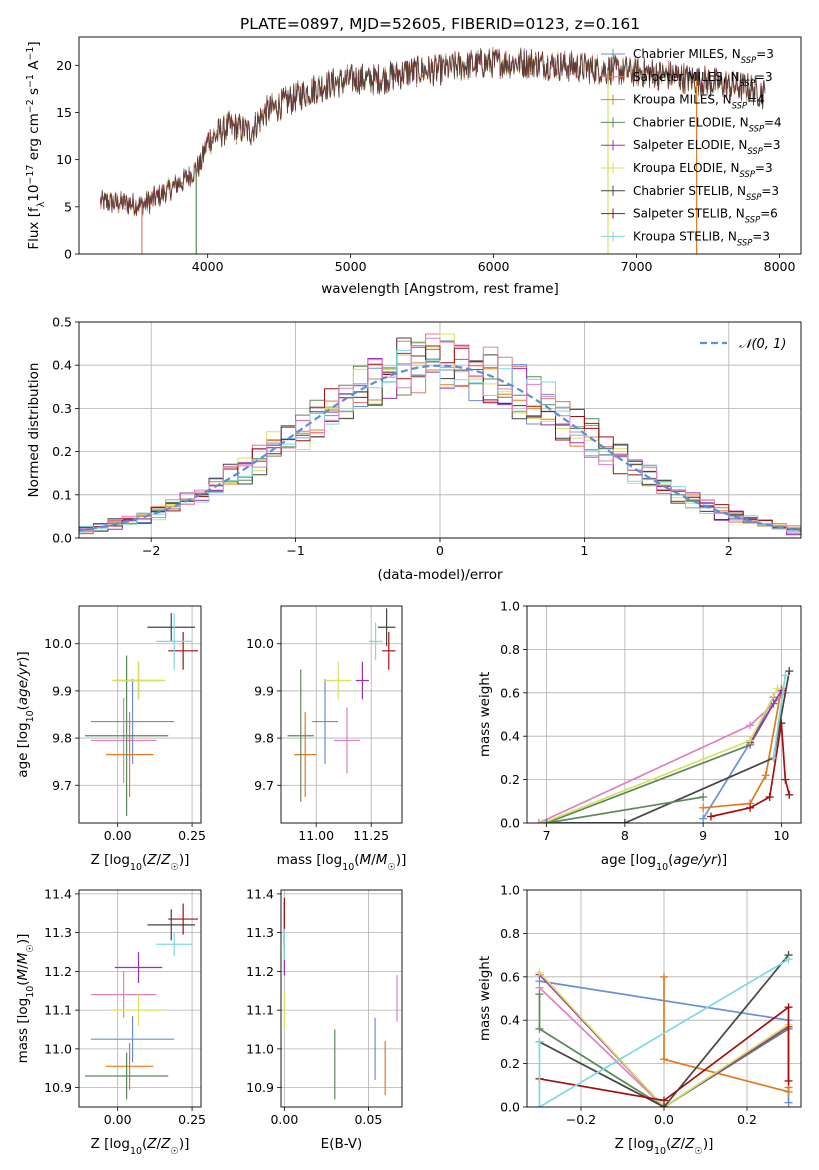  What do you see at coordinates (64, 112) in the screenshot?
I see `tick-label-y: 15` at bounding box center [64, 112].